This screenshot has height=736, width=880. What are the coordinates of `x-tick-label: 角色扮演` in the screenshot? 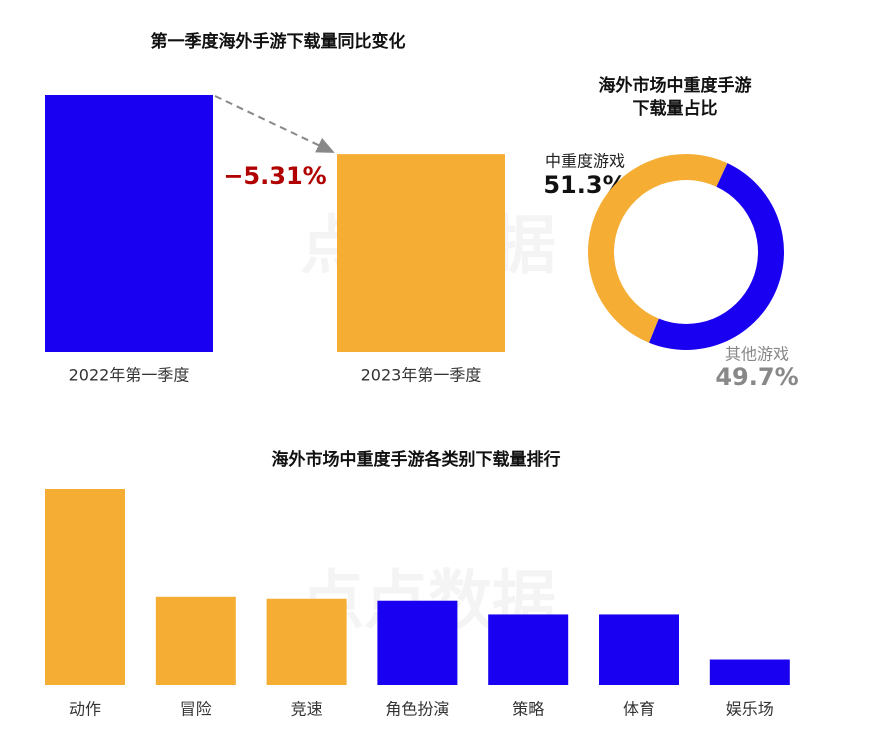 It's located at (417, 709).